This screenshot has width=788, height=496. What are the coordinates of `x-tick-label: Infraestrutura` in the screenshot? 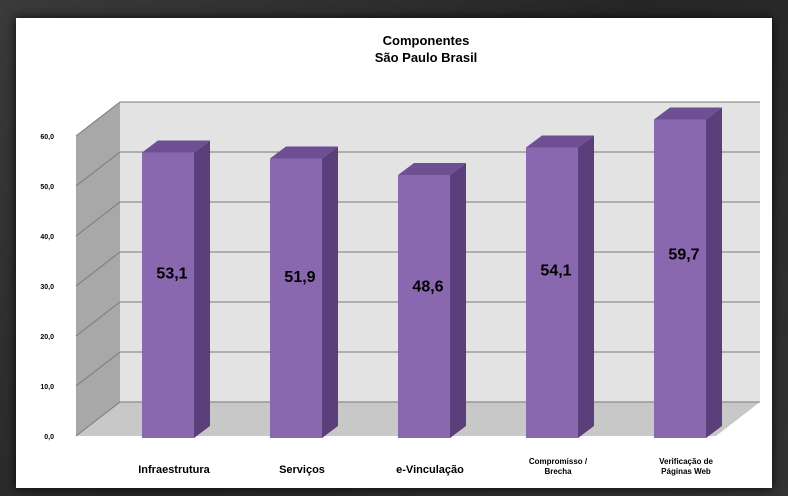 It's located at (174, 470).